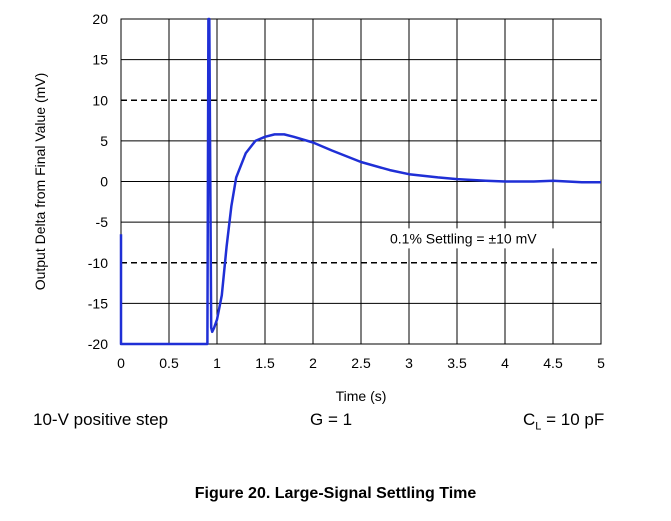  I want to click on y-tick-label: 0, so click(104, 182).